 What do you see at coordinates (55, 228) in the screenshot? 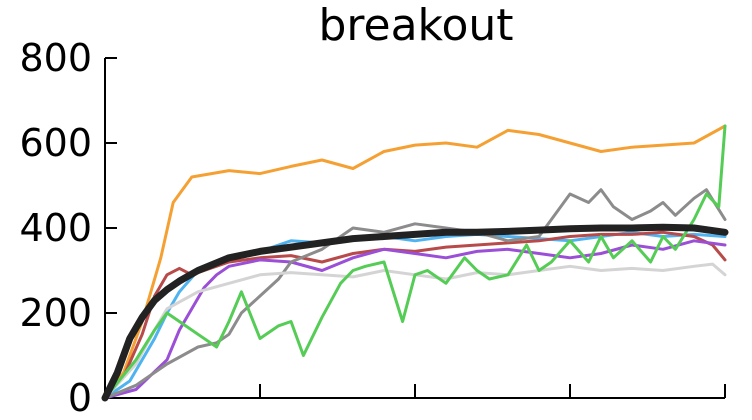
I see `y-tick-label: 400` at bounding box center [55, 228].